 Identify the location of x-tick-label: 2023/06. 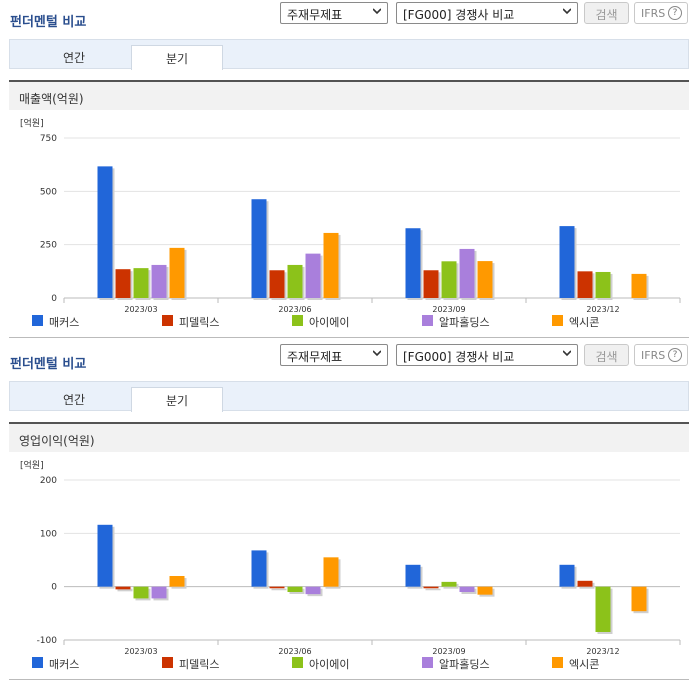
(294, 308).